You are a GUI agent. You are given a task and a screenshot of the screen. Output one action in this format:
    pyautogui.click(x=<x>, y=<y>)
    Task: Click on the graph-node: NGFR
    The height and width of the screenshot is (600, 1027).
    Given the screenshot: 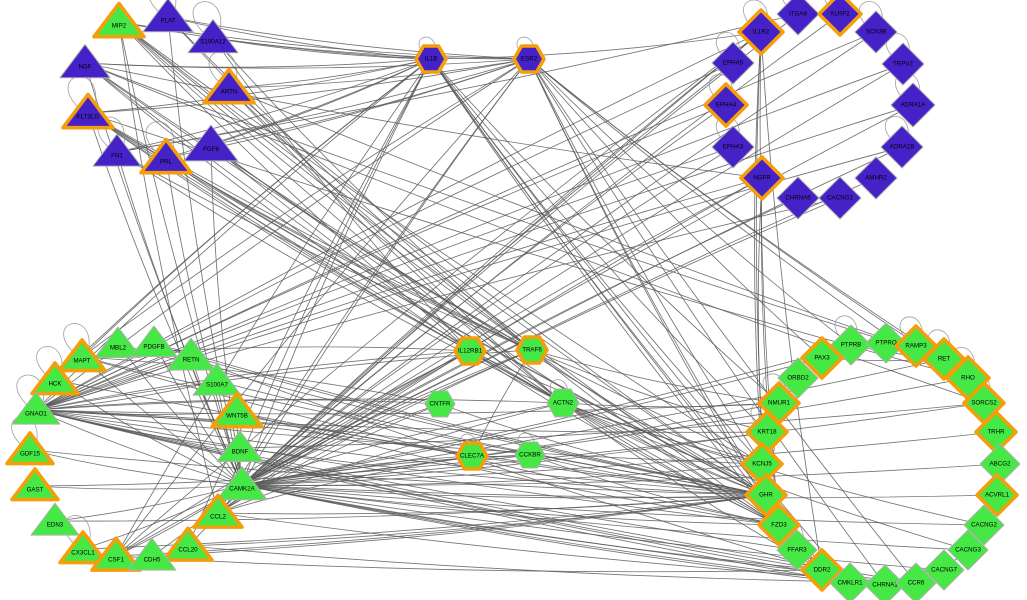 What is the action you would take?
    pyautogui.click(x=762, y=178)
    